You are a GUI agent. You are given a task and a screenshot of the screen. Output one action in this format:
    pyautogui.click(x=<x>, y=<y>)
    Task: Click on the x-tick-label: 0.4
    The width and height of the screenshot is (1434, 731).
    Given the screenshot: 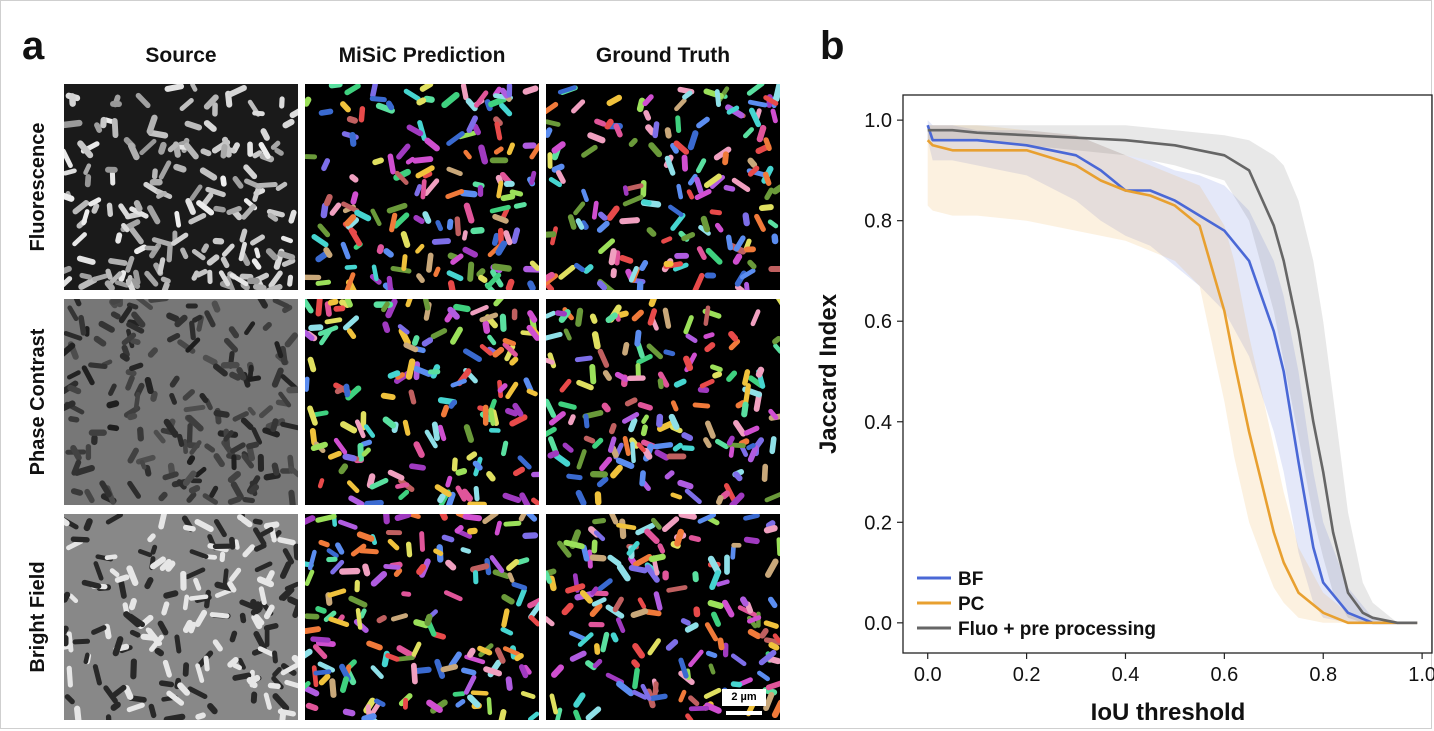 What is the action you would take?
    pyautogui.click(x=1126, y=675)
    